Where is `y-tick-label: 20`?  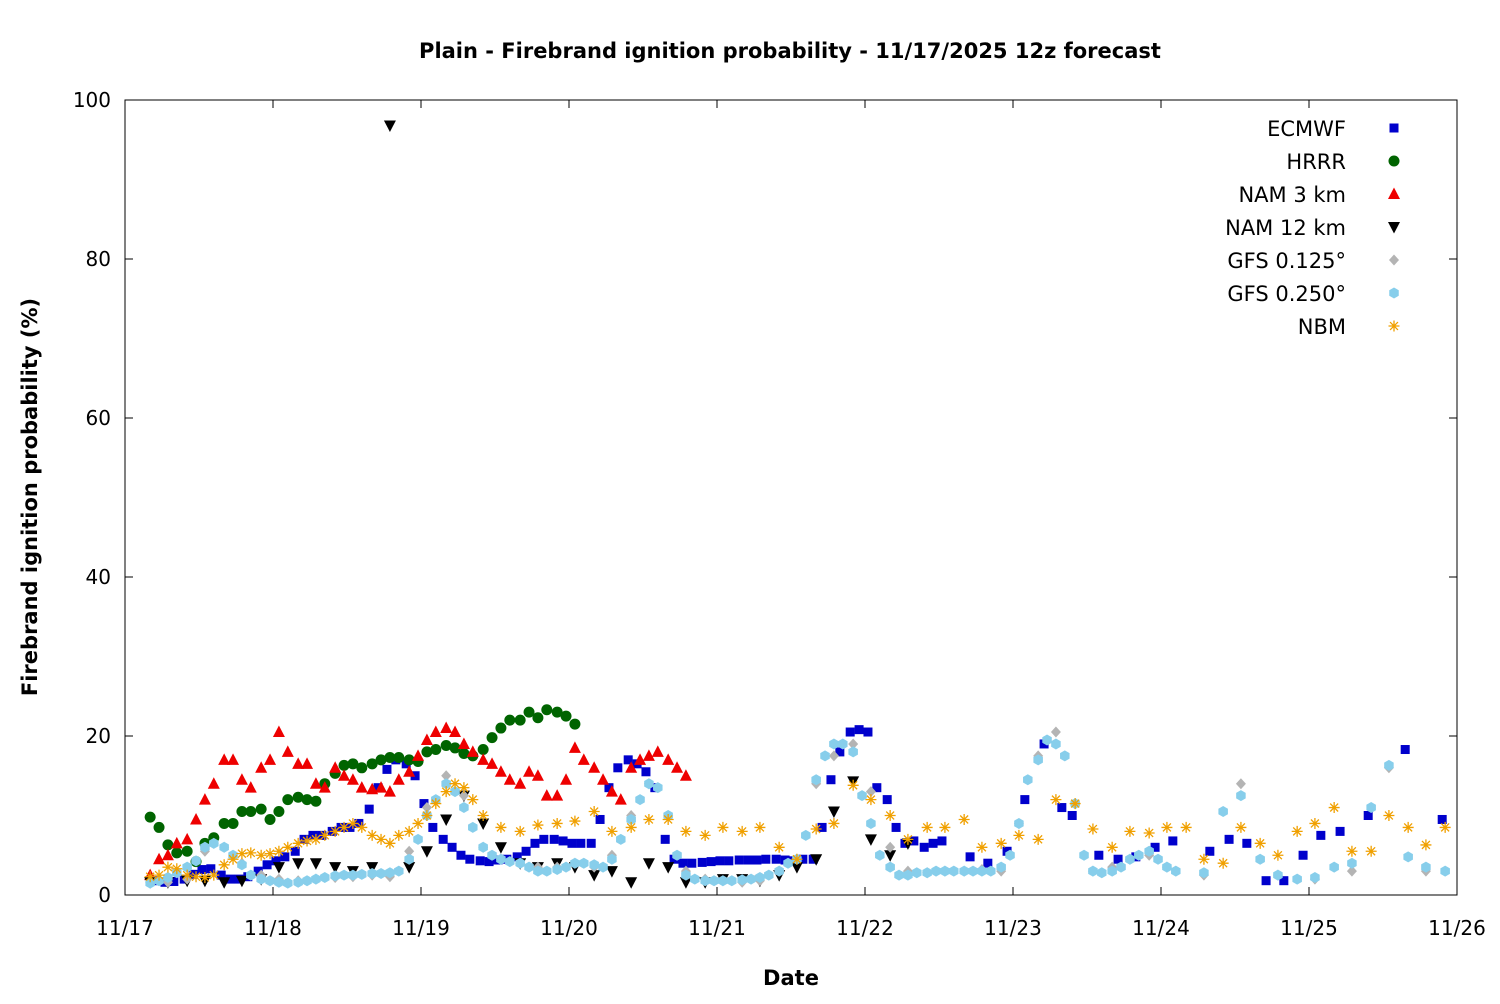 y-tick-label: 20 is located at coordinates (98, 736).